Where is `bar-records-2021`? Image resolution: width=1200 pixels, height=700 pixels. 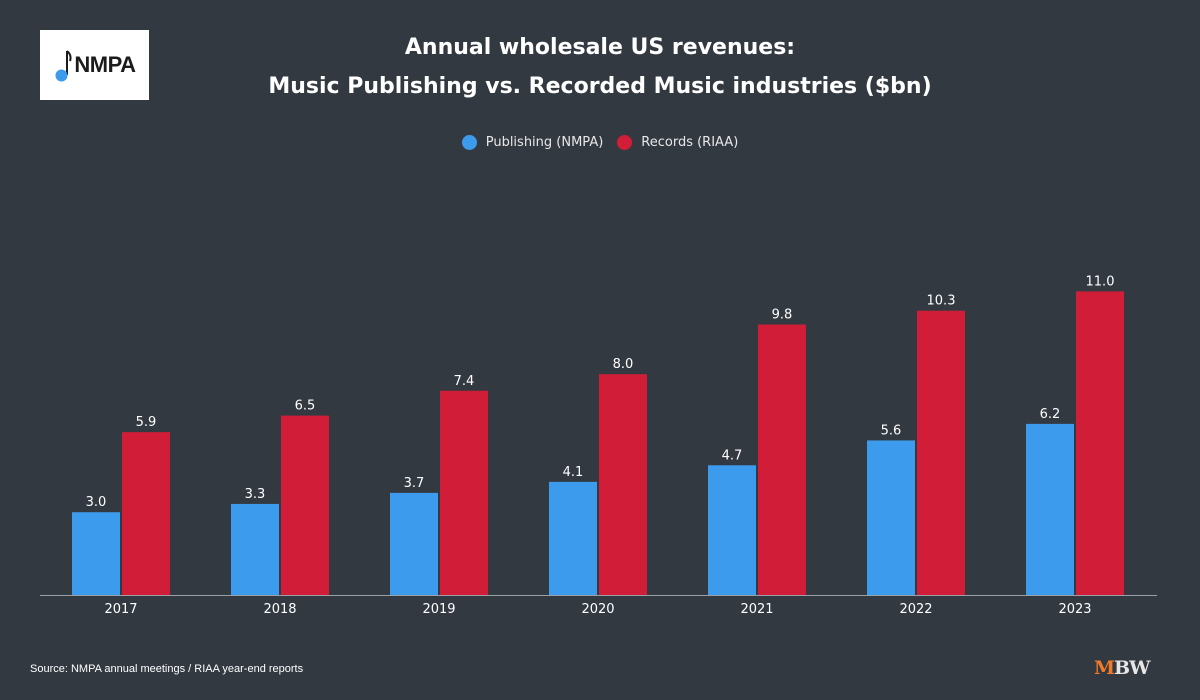 bar-records-2021 is located at coordinates (782, 459).